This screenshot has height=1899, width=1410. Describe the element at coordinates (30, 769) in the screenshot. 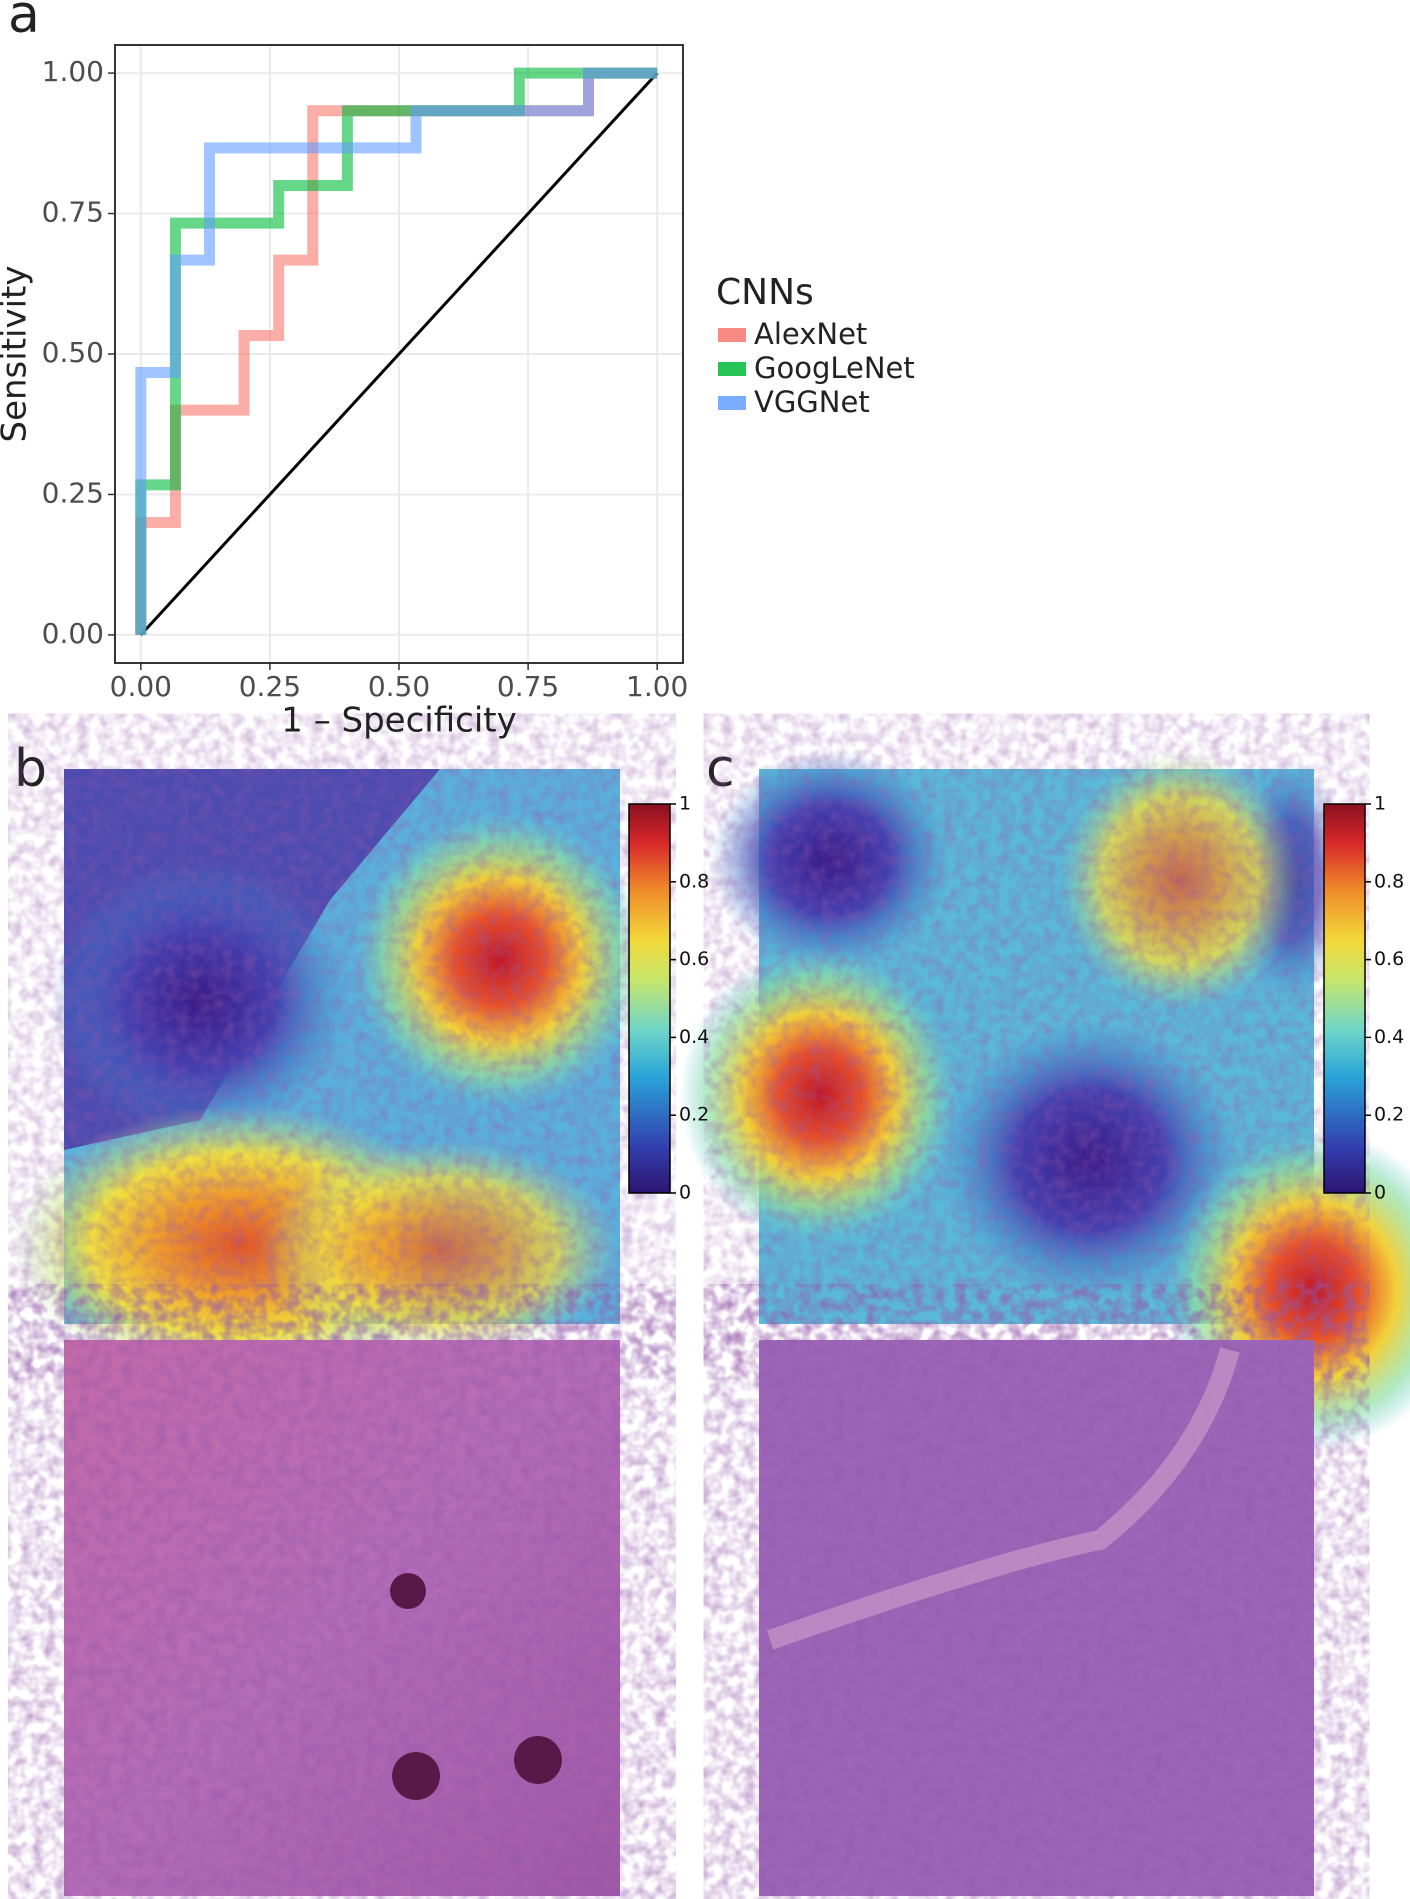

I see `panel-label: b` at that location.